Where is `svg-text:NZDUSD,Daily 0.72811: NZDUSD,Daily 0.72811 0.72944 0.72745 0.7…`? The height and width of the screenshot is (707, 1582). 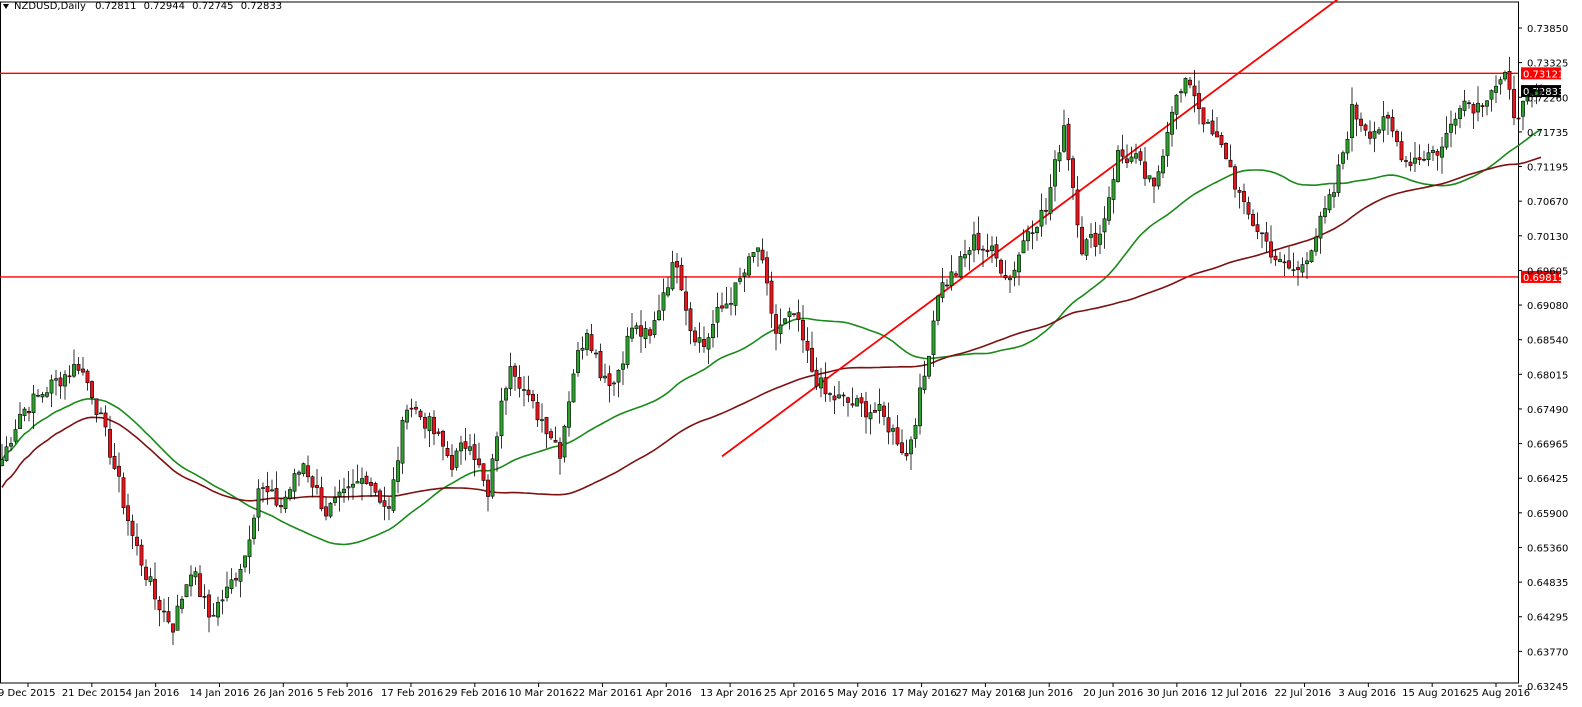 svg-text:NZDUSD,Daily 0.72811: NZDUSD,Daily 0.72811 0.72944 0.72745 0.7… is located at coordinates (148, 6).